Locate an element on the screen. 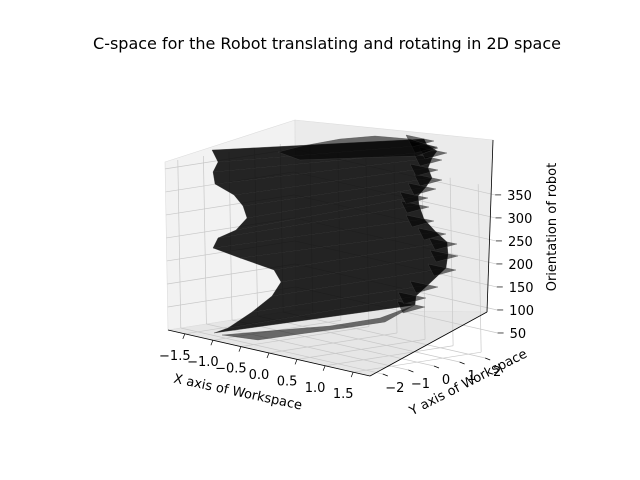  z-ticks: 50 100 150 200 250 300 350 is located at coordinates (514, 265).